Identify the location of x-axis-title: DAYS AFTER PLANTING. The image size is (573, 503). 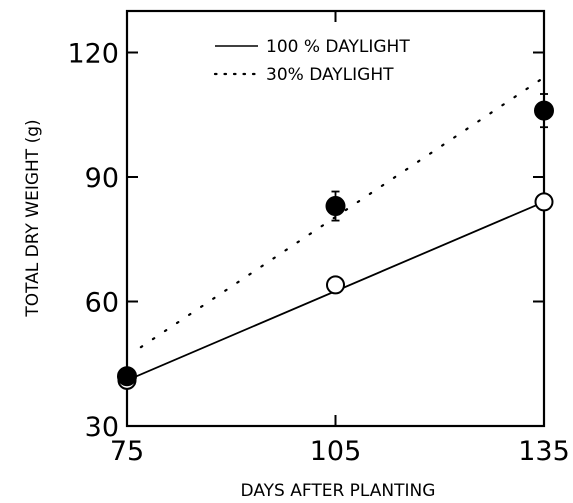
(338, 491).